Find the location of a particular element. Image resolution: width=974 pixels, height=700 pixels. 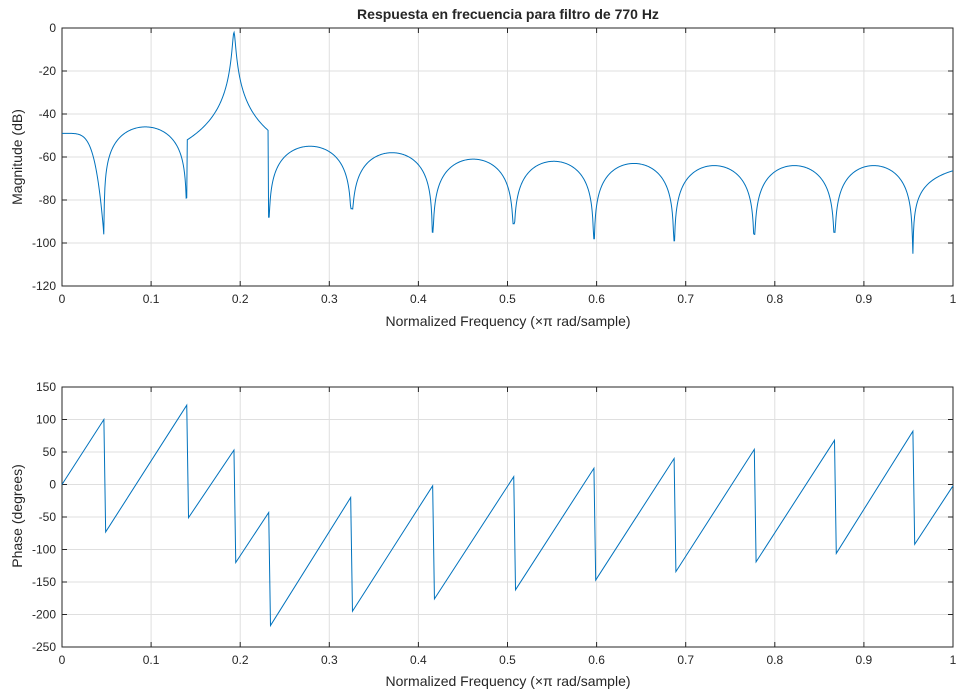

phase-x-tick-label: 0.8 is located at coordinates (774, 660).